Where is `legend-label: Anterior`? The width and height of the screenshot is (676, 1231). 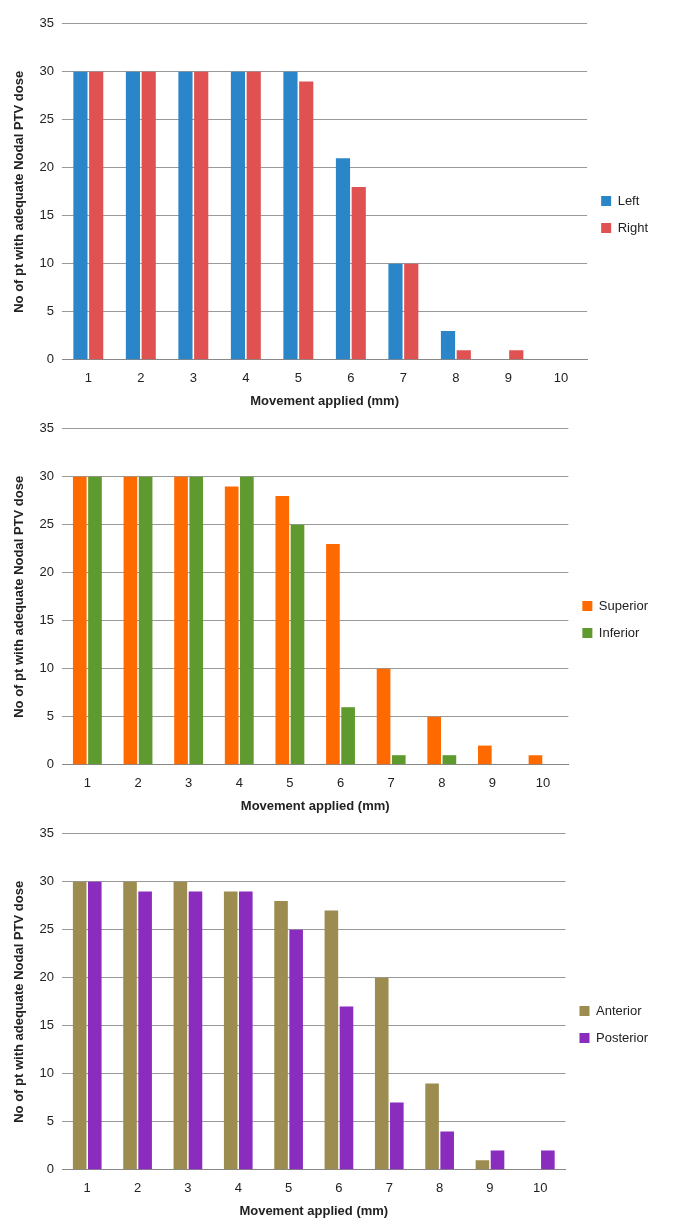
legend-label: Anterior is located at coordinates (619, 1010).